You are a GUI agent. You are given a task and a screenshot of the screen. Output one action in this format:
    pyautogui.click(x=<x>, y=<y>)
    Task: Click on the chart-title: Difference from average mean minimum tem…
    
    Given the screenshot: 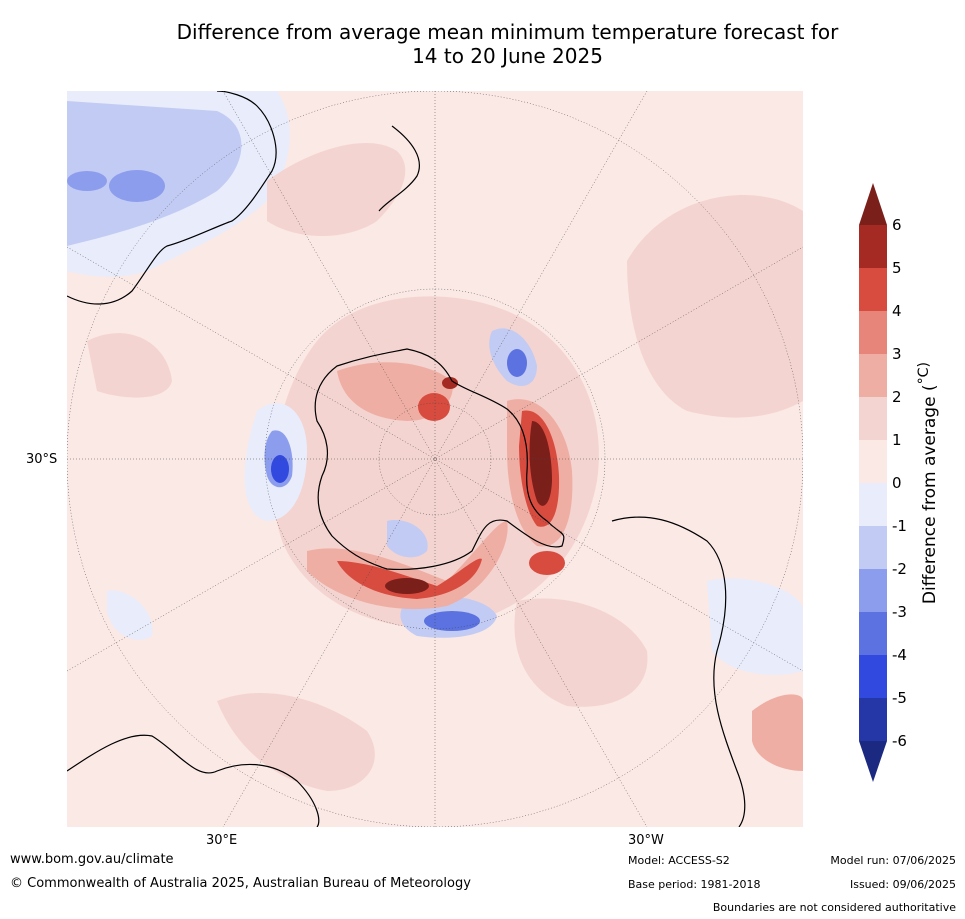 What is the action you would take?
    pyautogui.click(x=482, y=44)
    